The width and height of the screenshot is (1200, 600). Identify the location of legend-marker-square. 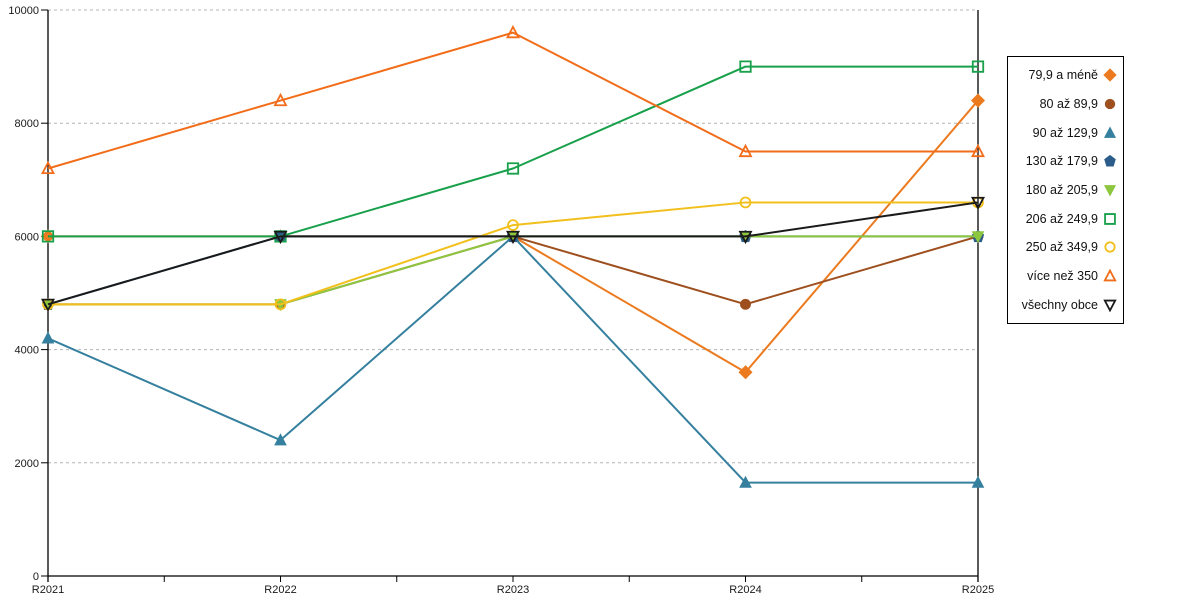
(1110, 218).